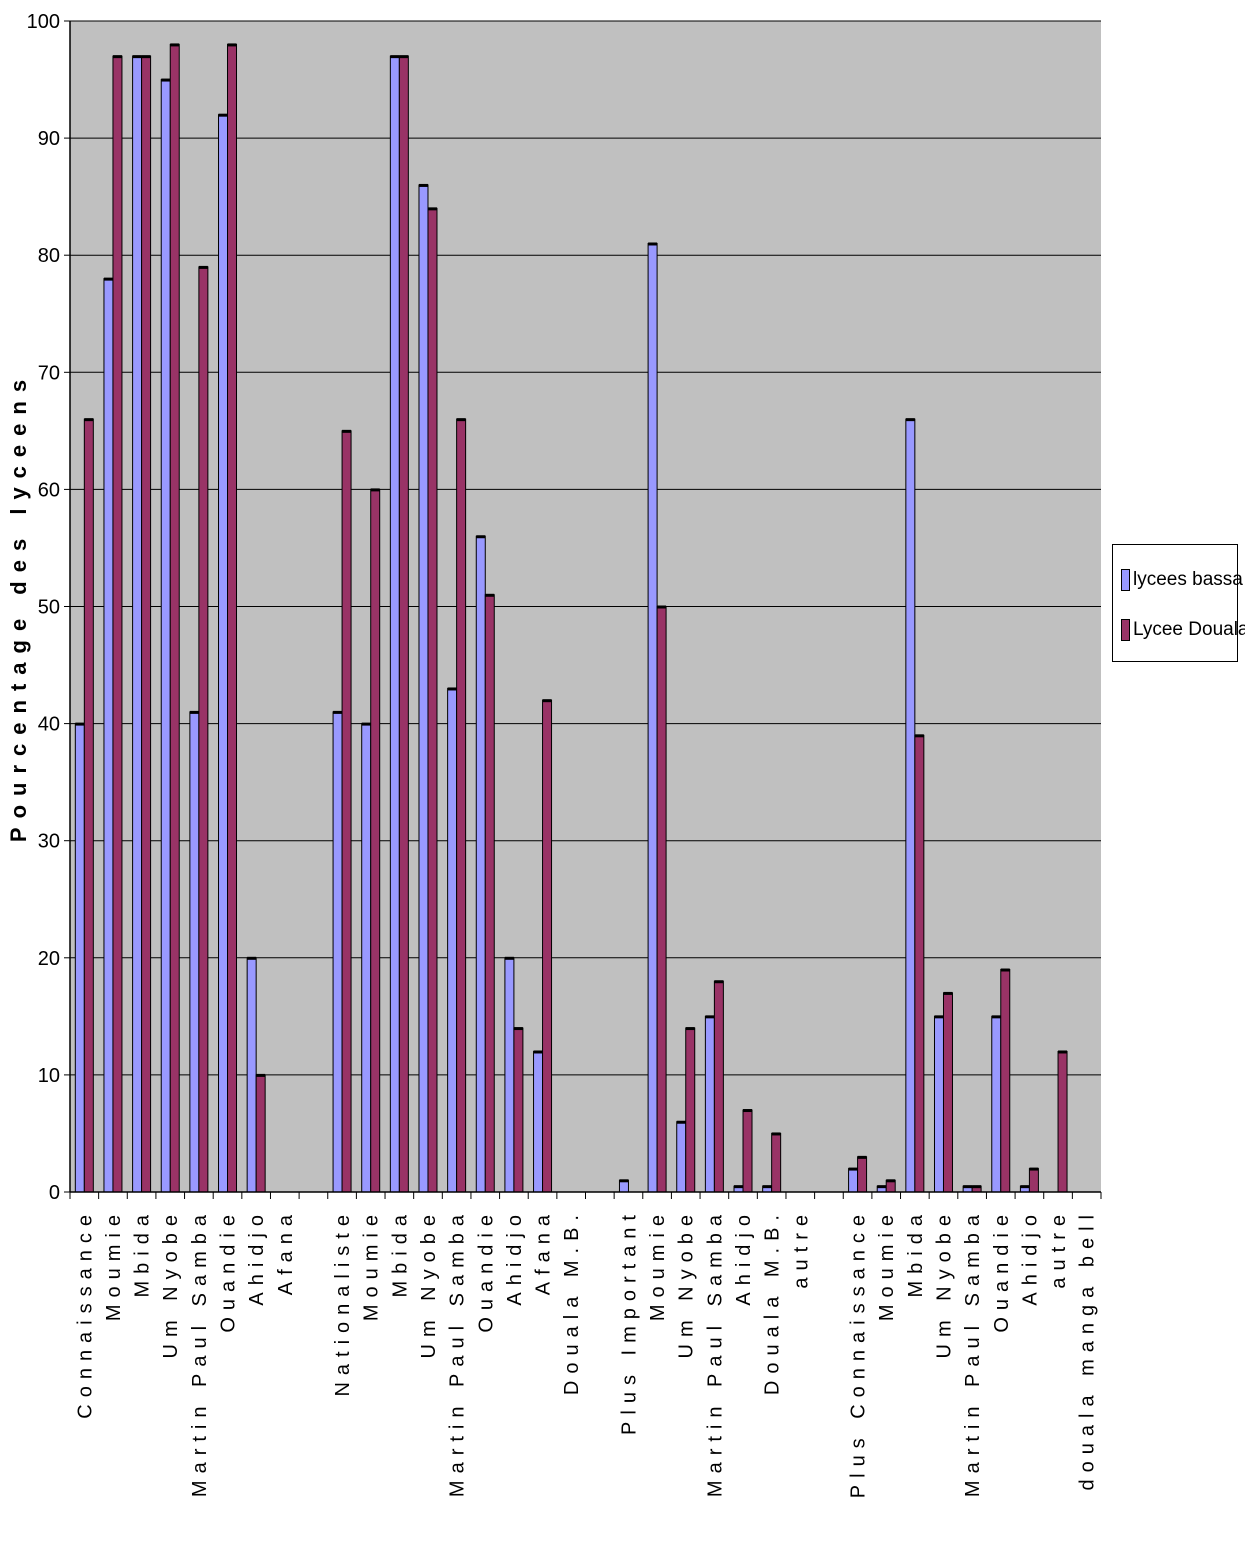  I want to click on y-tick-label: 60, so click(49, 490).